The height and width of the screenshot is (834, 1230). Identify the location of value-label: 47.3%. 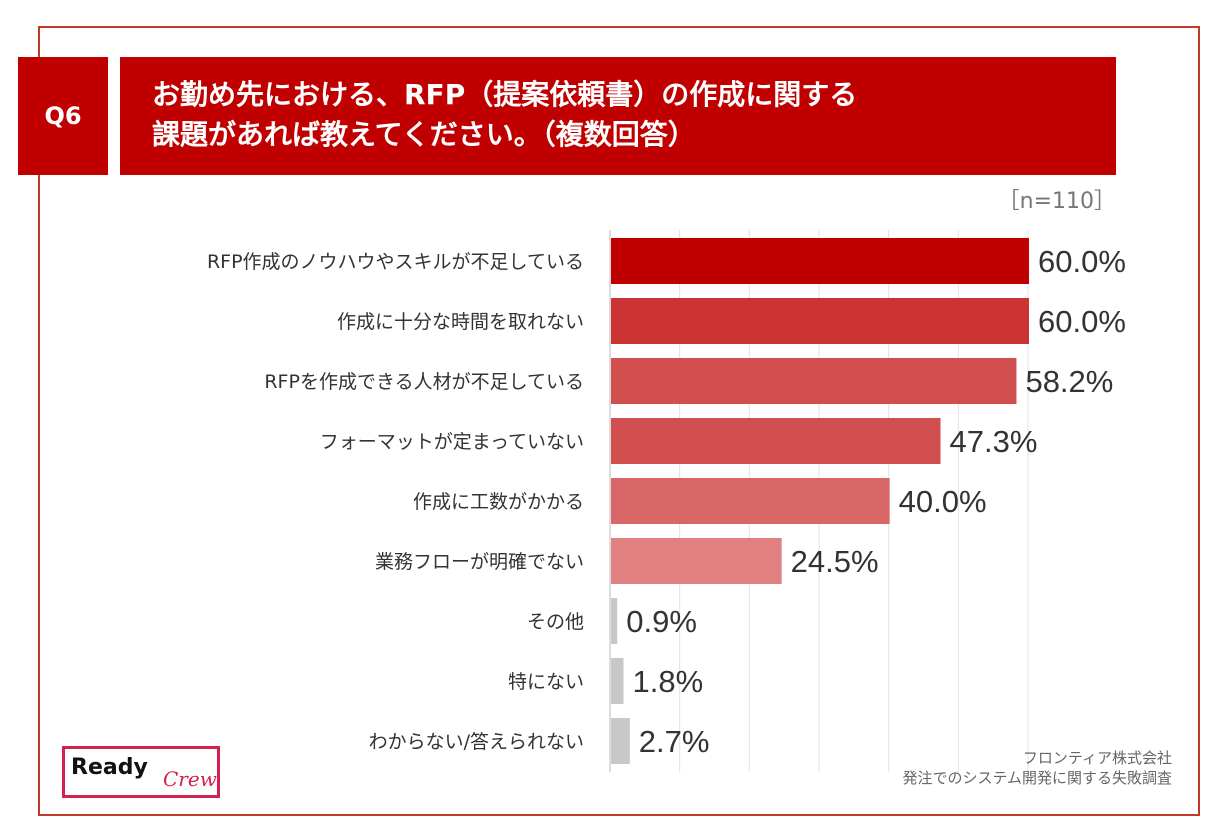
(994, 441).